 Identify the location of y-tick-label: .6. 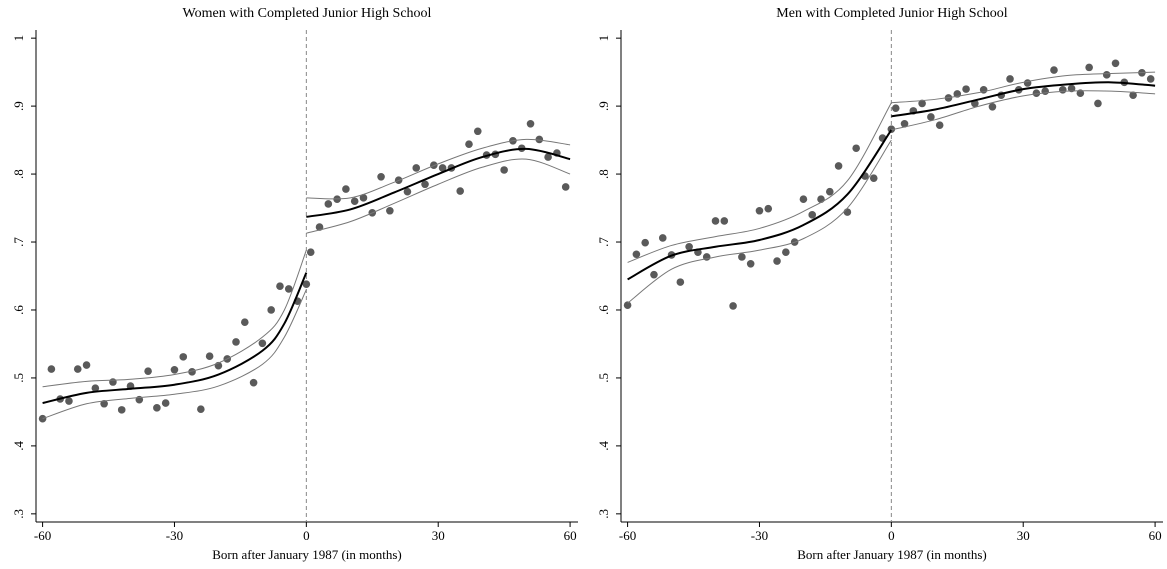
(603, 310).